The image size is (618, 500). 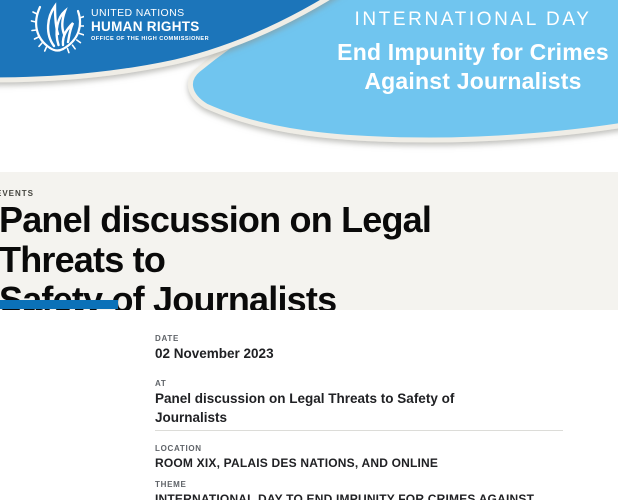 What do you see at coordinates (145, 26) in the screenshot?
I see `logo-human-rights: HUMAN RIGHTS` at bounding box center [145, 26].